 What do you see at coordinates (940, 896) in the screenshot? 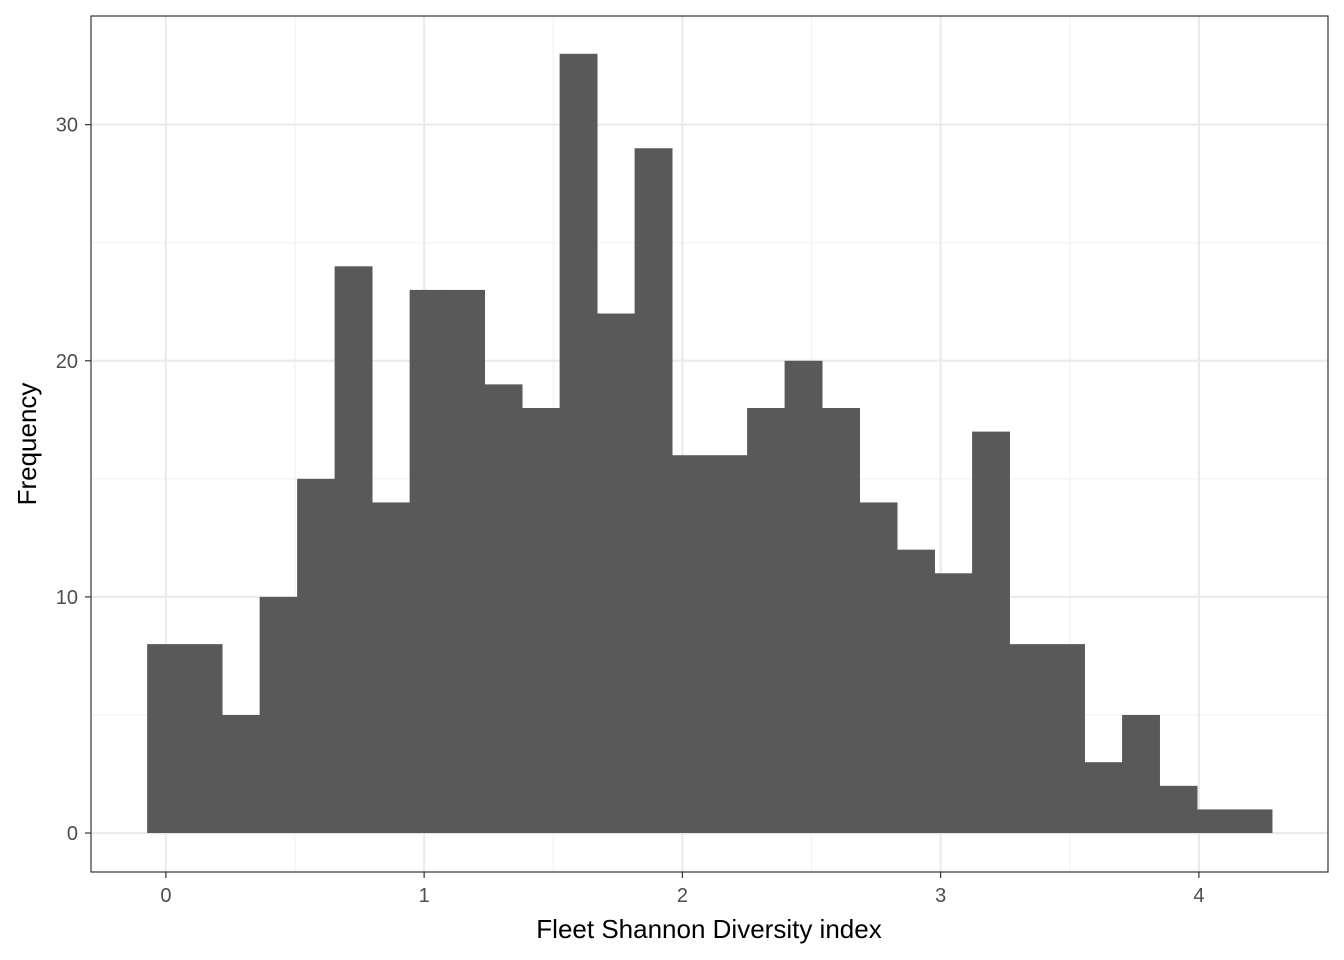
I see `x-tick-label: 3` at bounding box center [940, 896].